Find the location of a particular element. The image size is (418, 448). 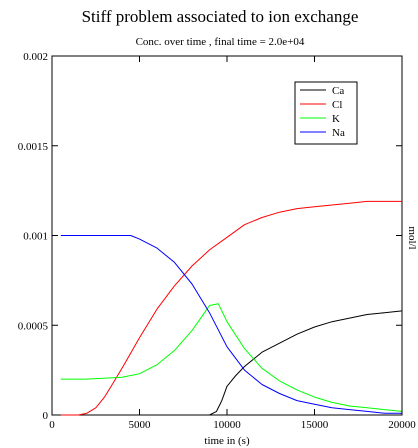

legend-label-na: Na is located at coordinates (338, 133).